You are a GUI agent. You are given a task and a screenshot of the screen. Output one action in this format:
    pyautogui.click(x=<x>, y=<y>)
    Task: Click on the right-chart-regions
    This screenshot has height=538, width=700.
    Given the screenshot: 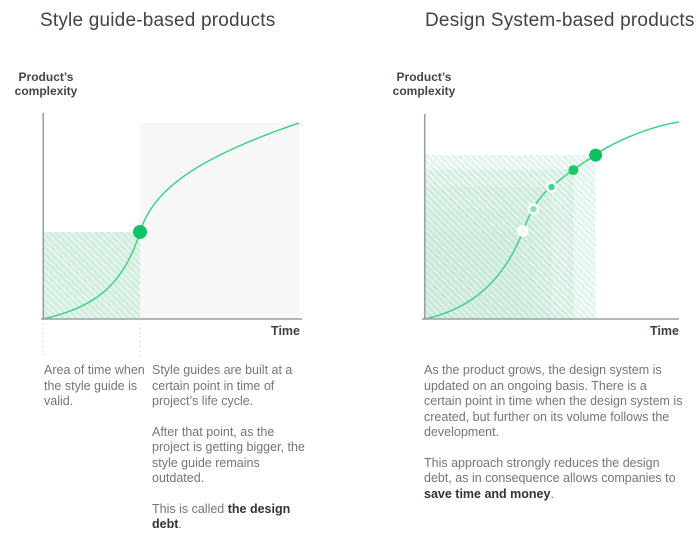 What is the action you would take?
    pyautogui.click(x=510, y=237)
    